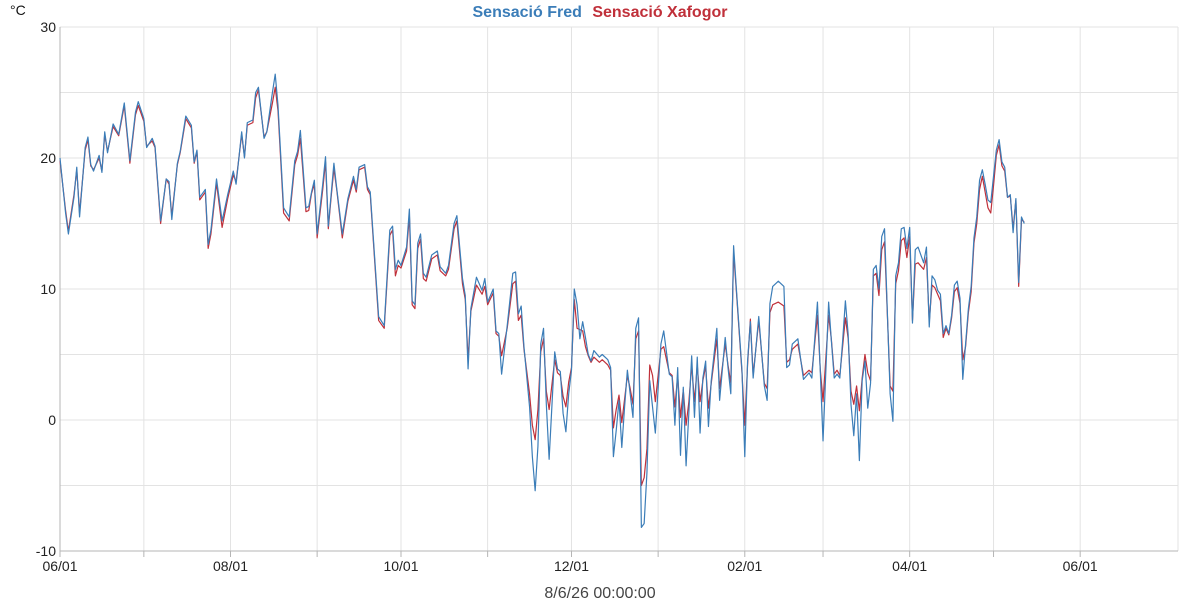  Describe the element at coordinates (18, 10) in the screenshot. I see `y-axis-unit-label: °C` at that location.